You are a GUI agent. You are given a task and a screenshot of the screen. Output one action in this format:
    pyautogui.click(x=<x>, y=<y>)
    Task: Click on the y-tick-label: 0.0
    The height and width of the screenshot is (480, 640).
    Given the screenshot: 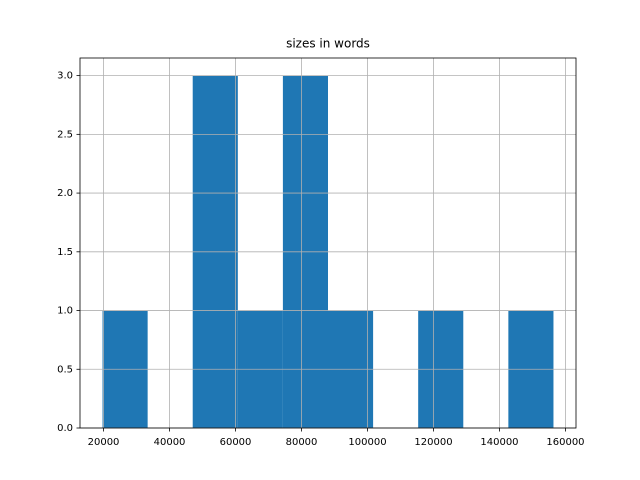 What is the action you would take?
    pyautogui.click(x=65, y=428)
    